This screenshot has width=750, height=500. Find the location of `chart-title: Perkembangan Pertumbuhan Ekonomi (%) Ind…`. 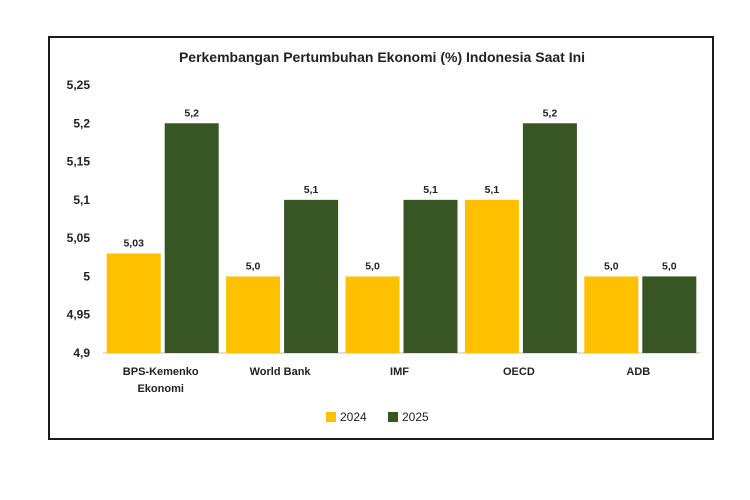

chart-title: Perkembangan Pertumbuhan Ekonomi (%) Ind… is located at coordinates (382, 57).